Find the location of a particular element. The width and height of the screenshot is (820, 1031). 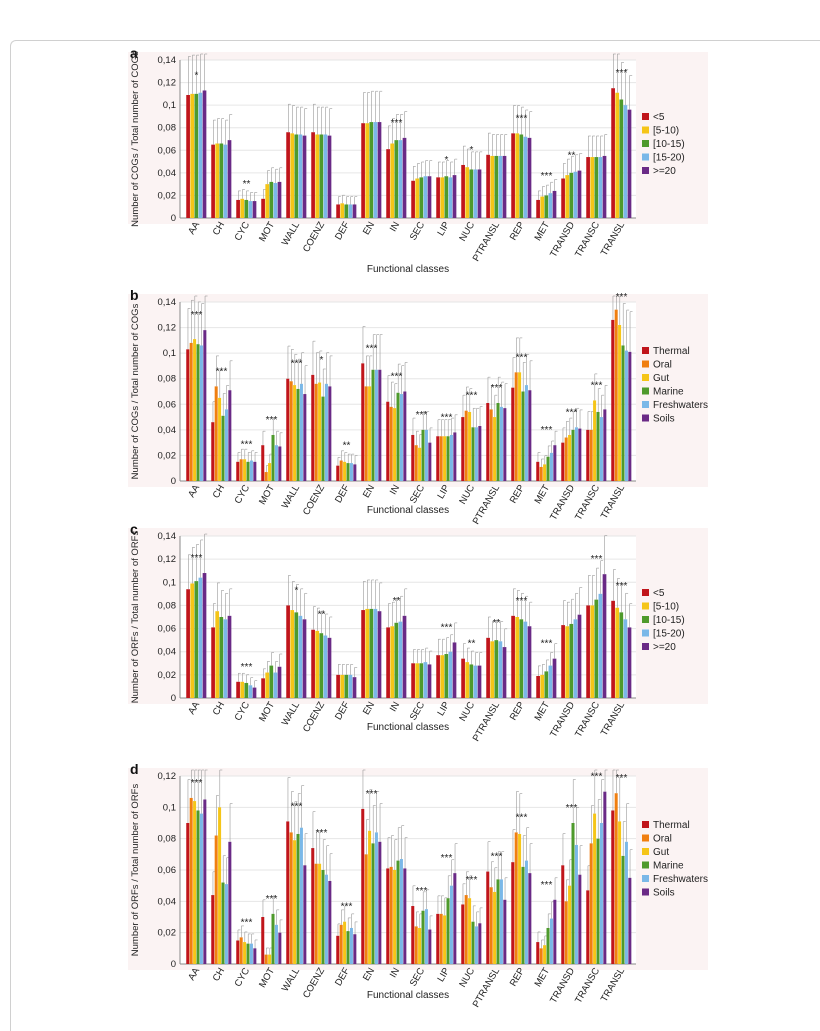

legend-label: >=20 is located at coordinates (664, 171).